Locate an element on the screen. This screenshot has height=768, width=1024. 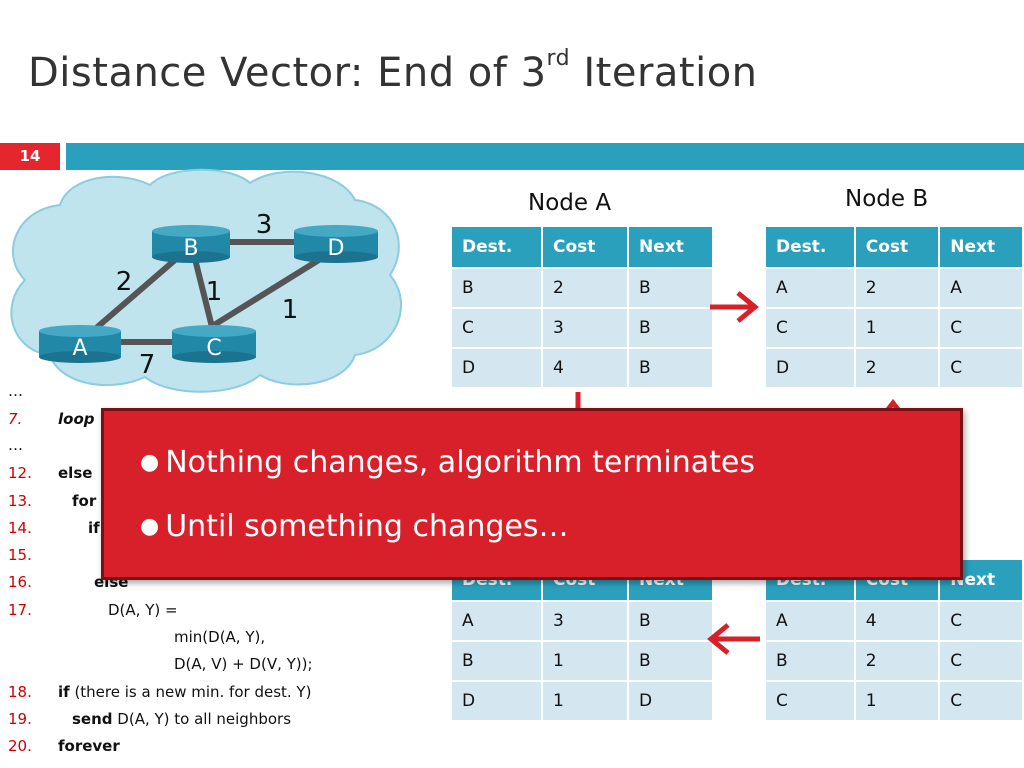
cost-a-b: 2 is located at coordinates (124, 282).